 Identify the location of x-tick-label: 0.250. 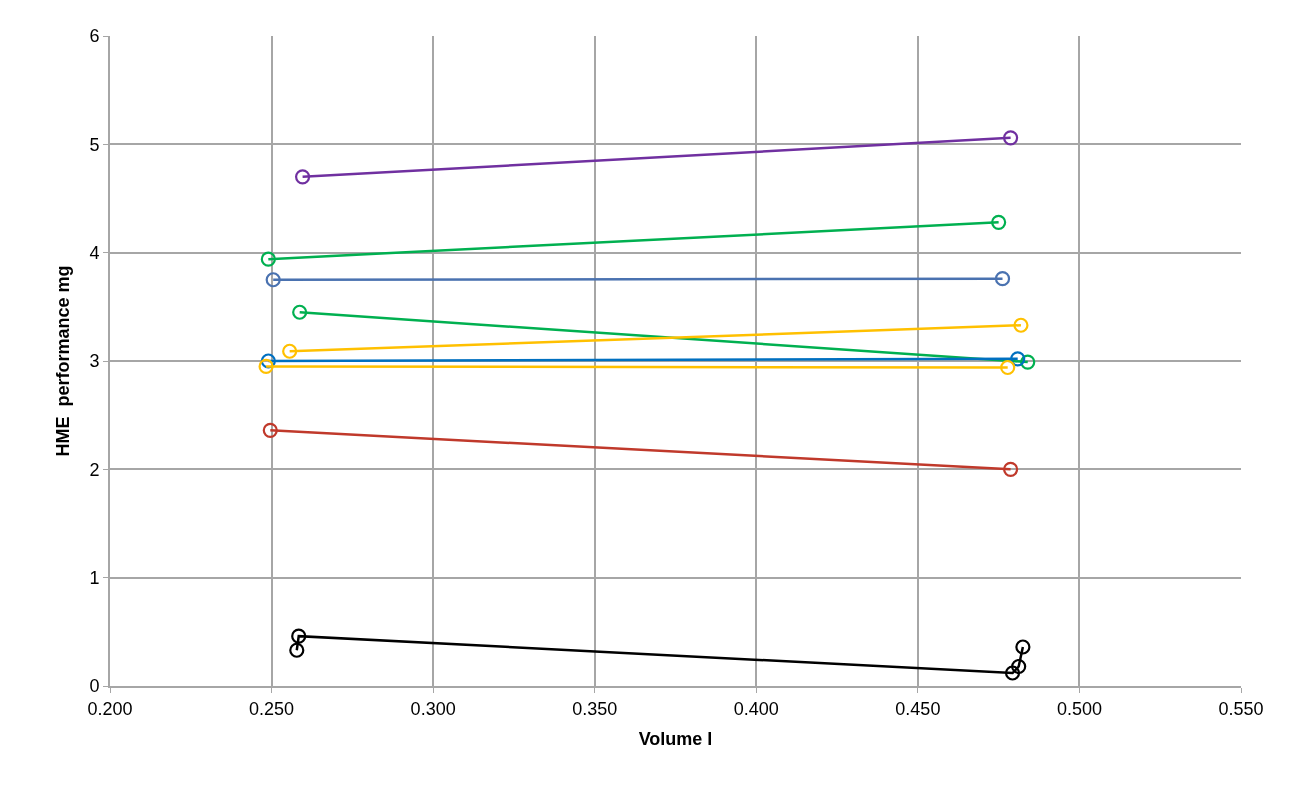
(272, 708).